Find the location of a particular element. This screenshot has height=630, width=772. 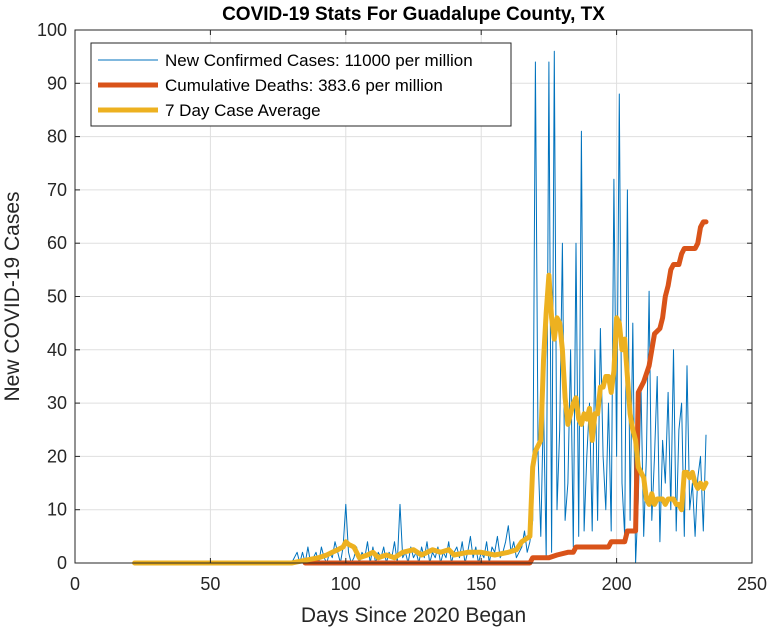

y-tick-label: 20 is located at coordinates (57, 456).